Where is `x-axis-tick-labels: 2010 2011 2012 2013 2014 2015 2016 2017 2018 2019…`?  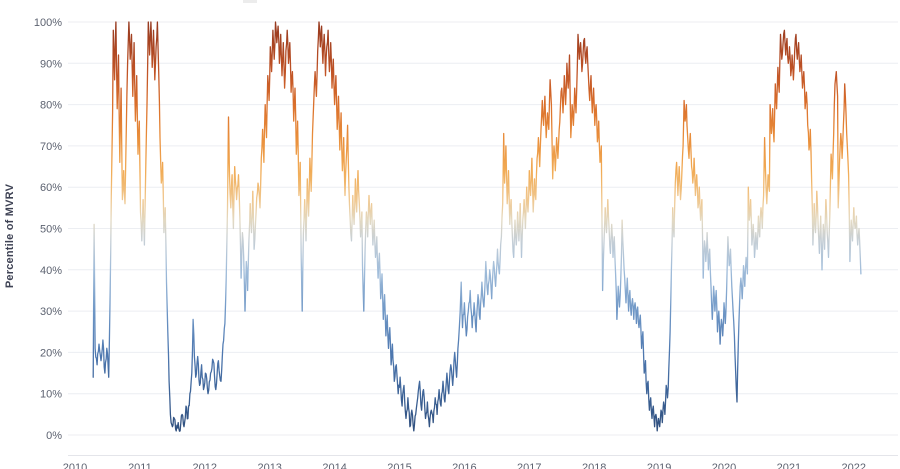 x-axis-tick-labels: 2010 2011 2012 2013 2014 2015 2016 2017 2018 2019… is located at coordinates (464, 465).